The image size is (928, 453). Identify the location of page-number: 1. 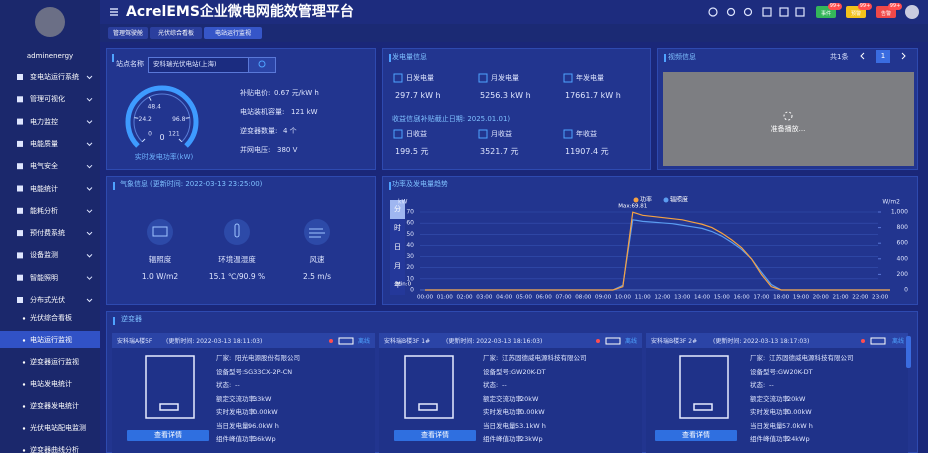
(883, 56).